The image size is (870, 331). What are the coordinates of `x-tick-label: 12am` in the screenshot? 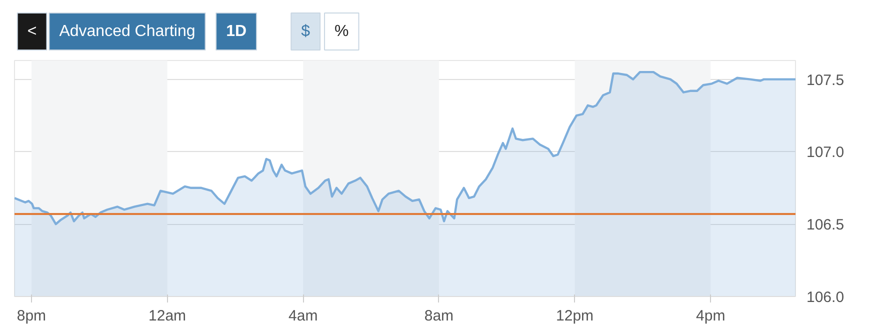 It's located at (167, 316).